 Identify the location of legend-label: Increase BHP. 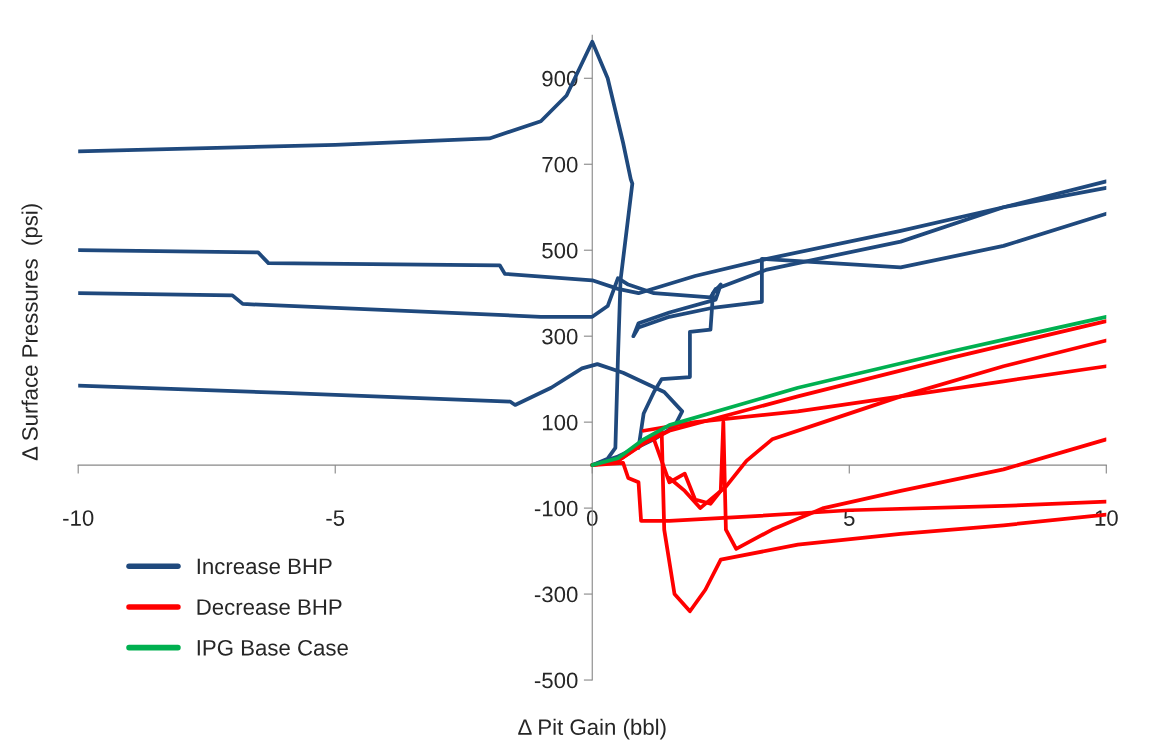
(264, 566).